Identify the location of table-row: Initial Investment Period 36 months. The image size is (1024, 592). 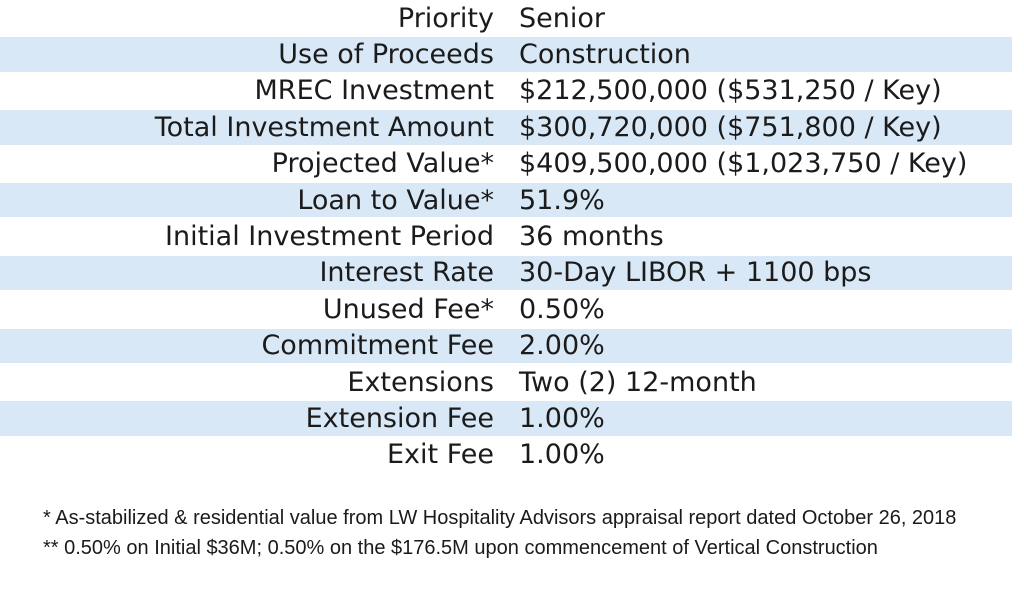
(506, 236).